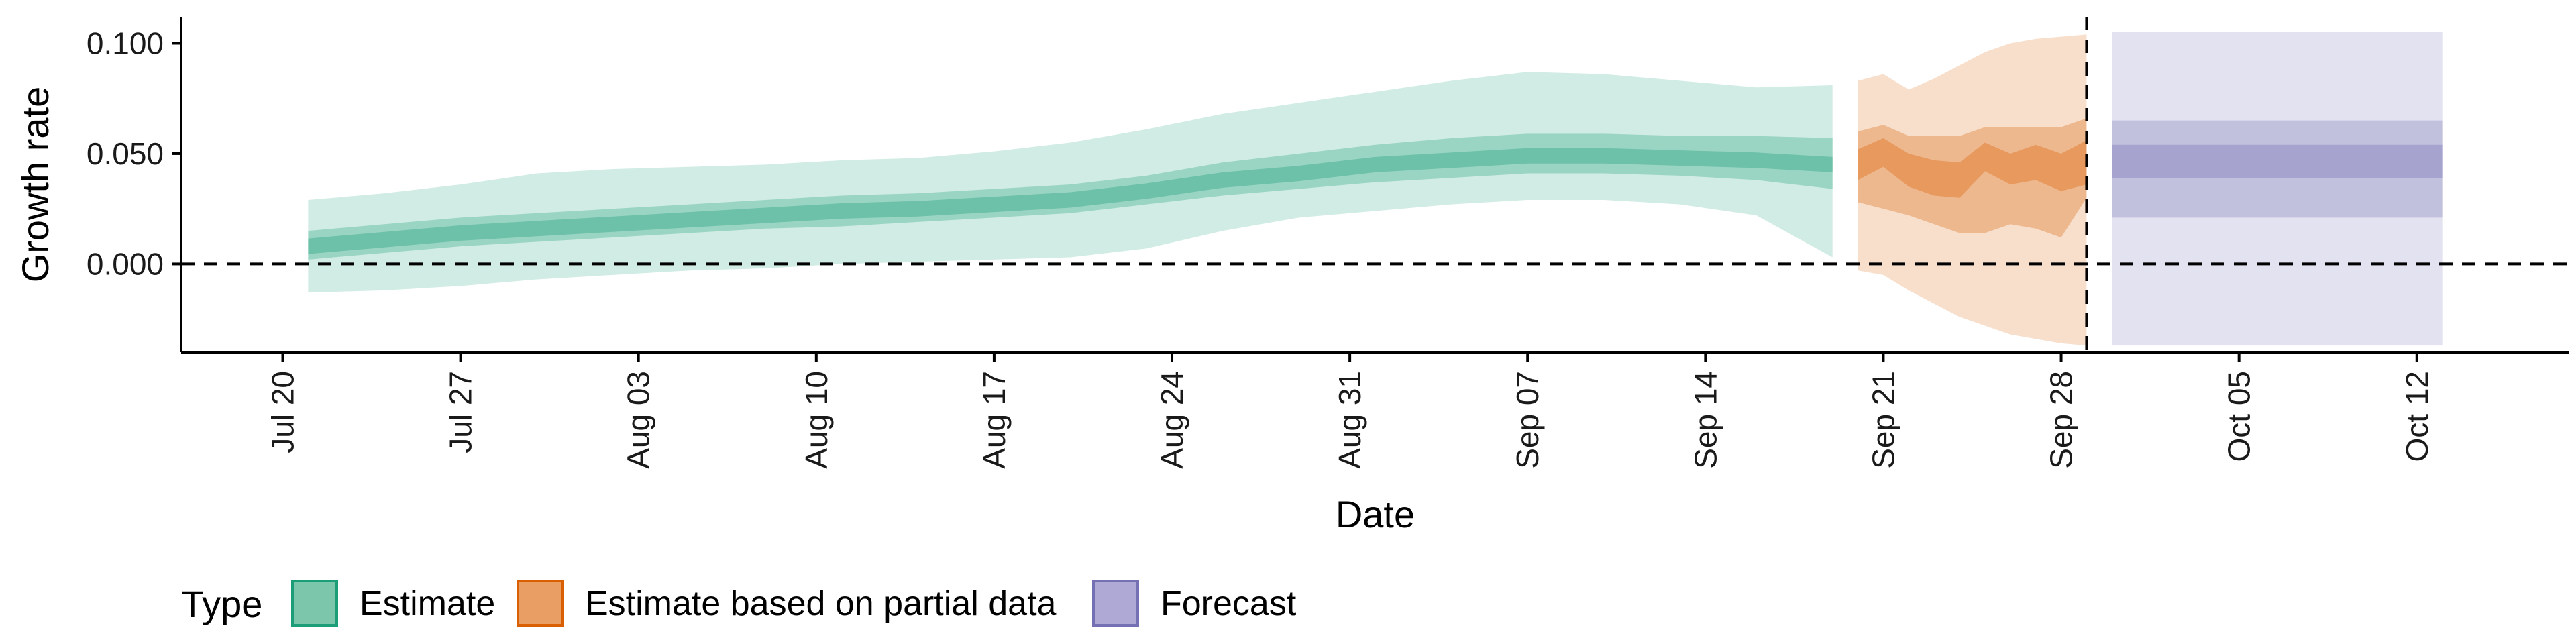 The width and height of the screenshot is (2576, 644). I want to click on forecast-legend-label: Forecast, so click(1229, 603).